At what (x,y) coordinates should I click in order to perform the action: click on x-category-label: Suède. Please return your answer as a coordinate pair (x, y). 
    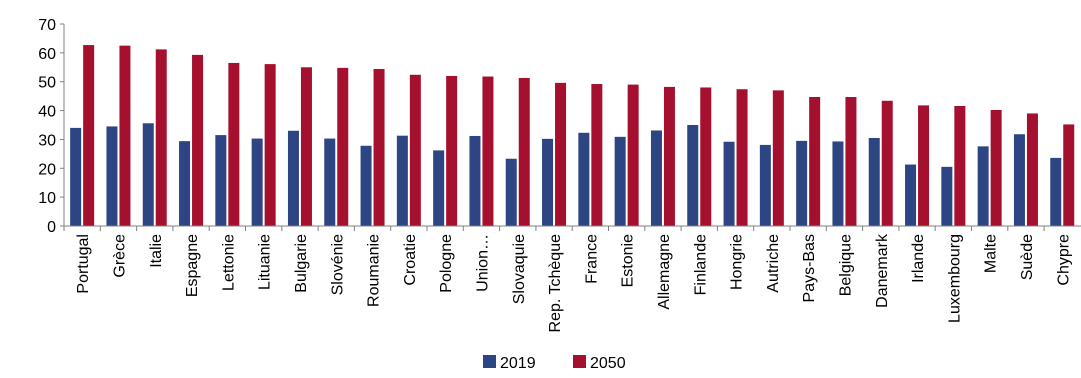
    Looking at the image, I should click on (1027, 257).